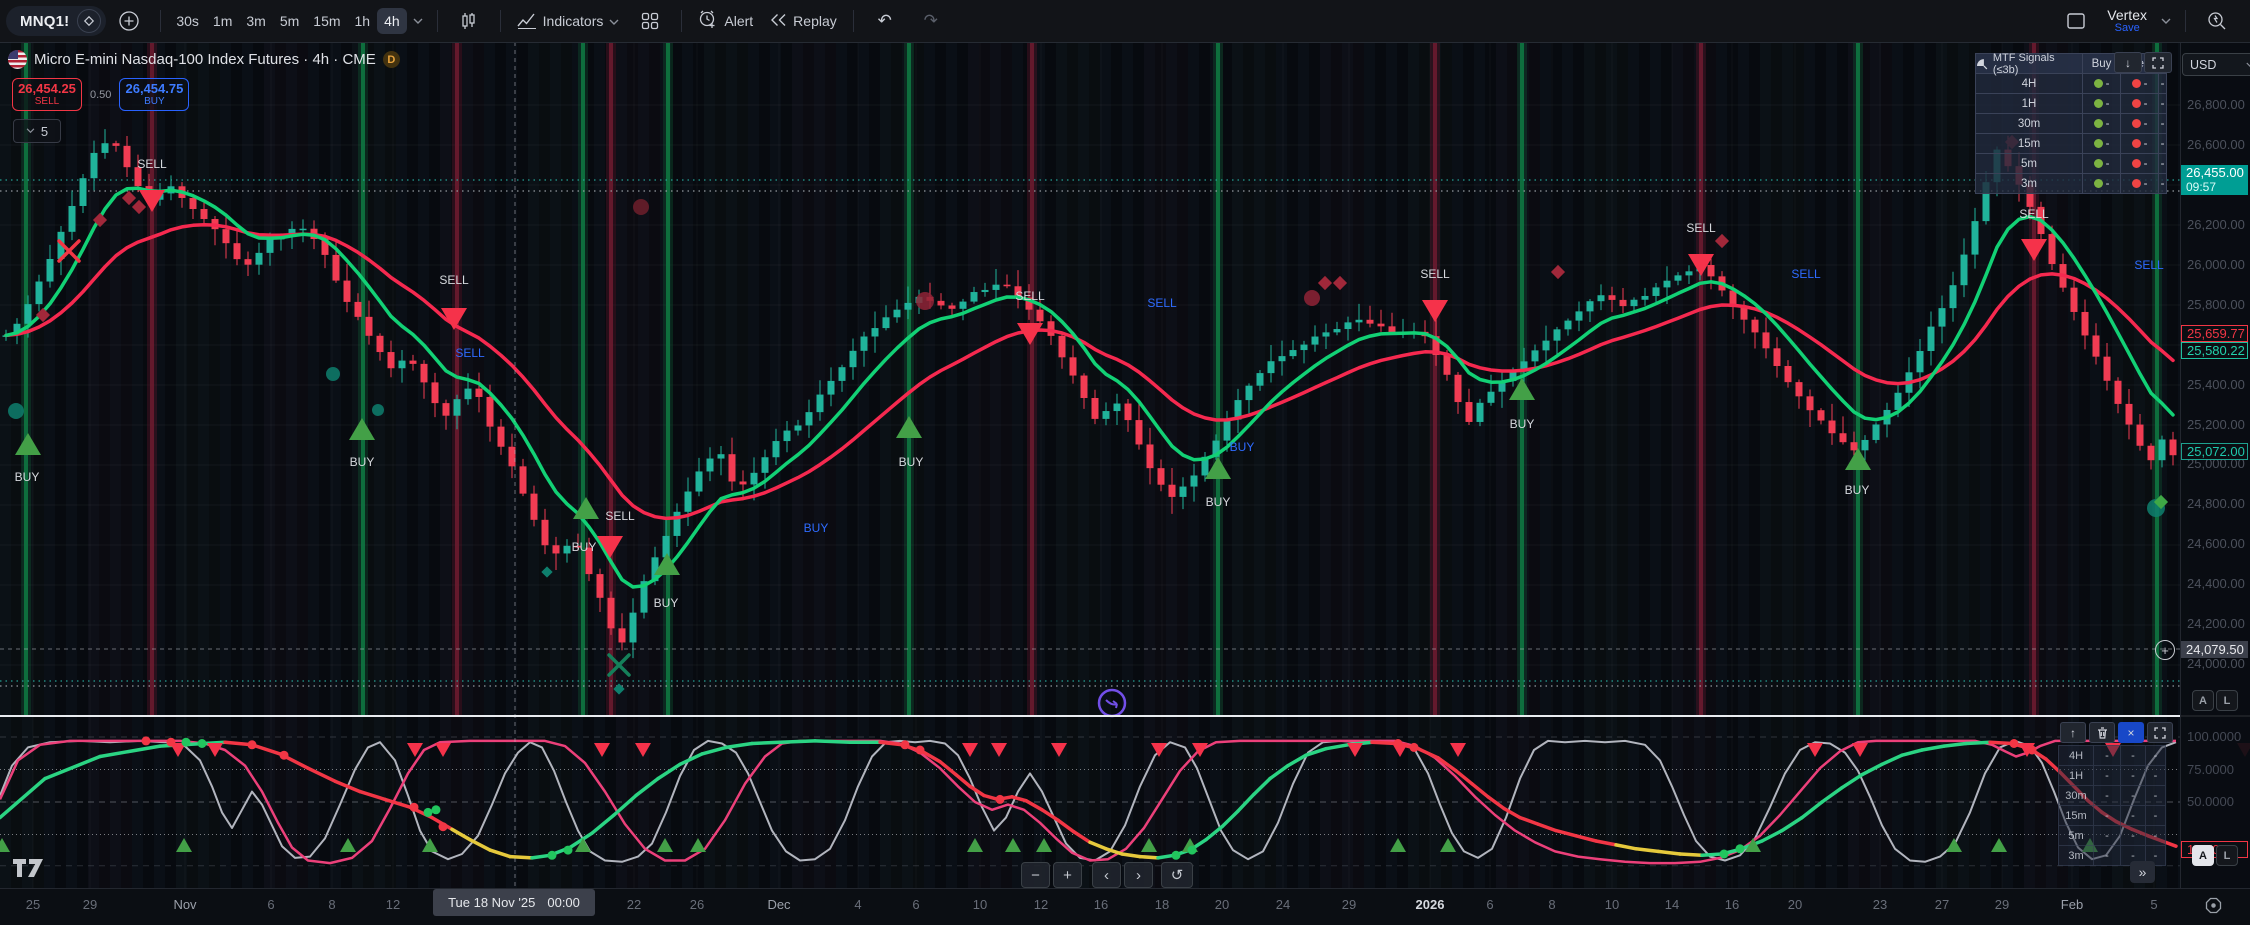 This screenshot has width=2250, height=925. Describe the element at coordinates (2158, 62) in the screenshot. I see `maximize-pane-button` at that location.